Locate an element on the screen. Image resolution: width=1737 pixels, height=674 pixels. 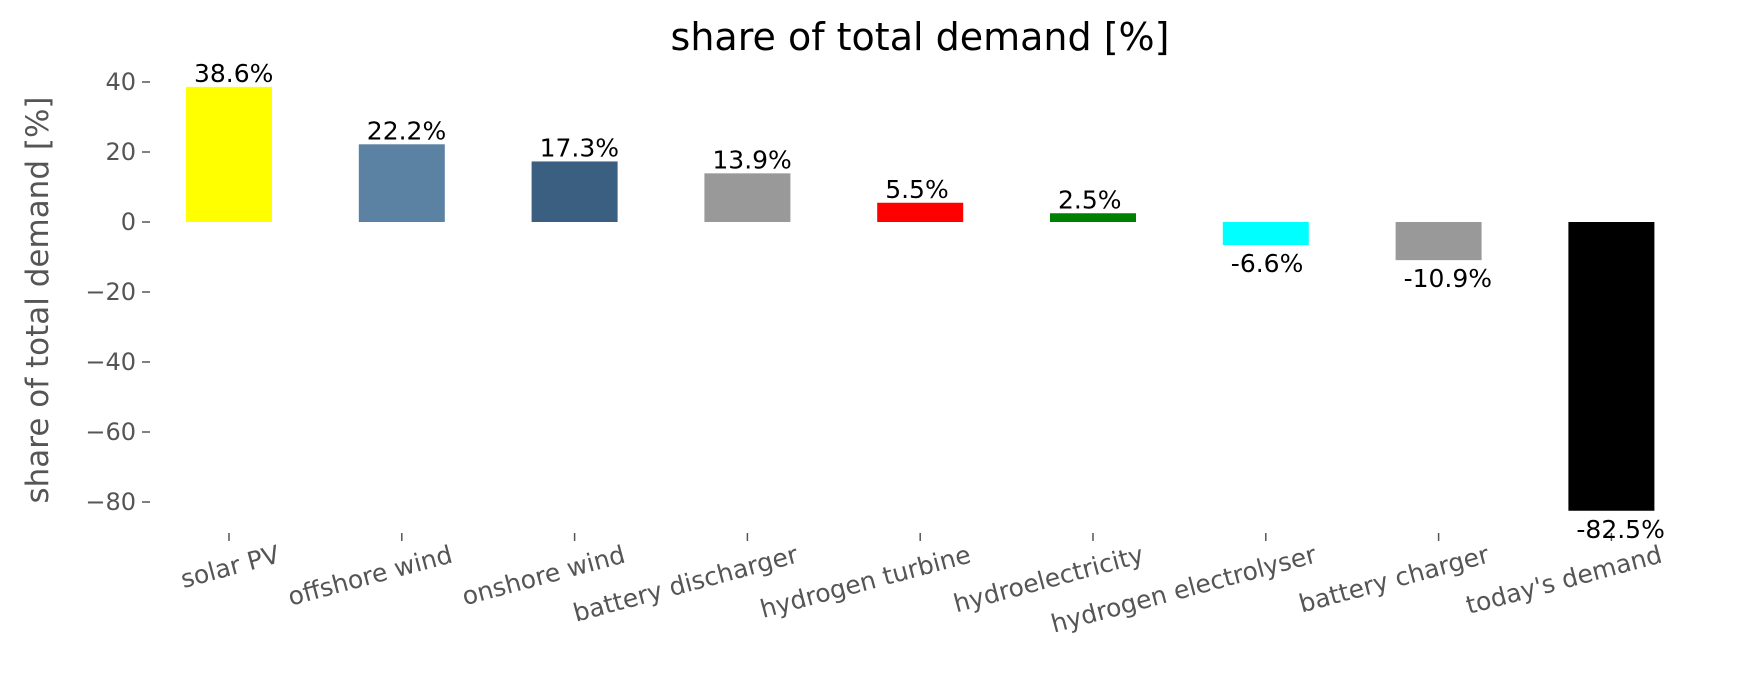
data-label: -6.6% is located at coordinates (1267, 263).